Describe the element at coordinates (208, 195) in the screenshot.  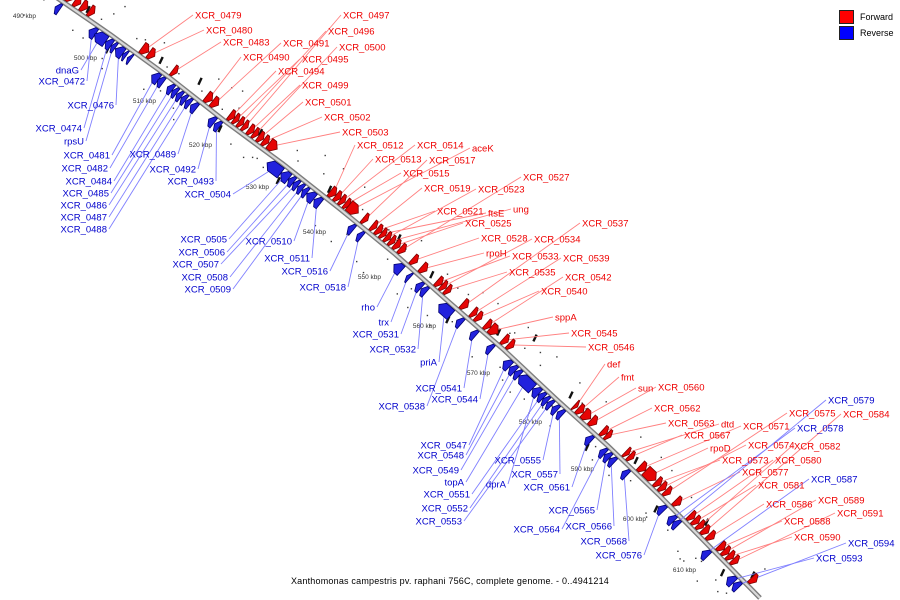
I see `gene-label-XCR_0504: XCR_0504` at that location.